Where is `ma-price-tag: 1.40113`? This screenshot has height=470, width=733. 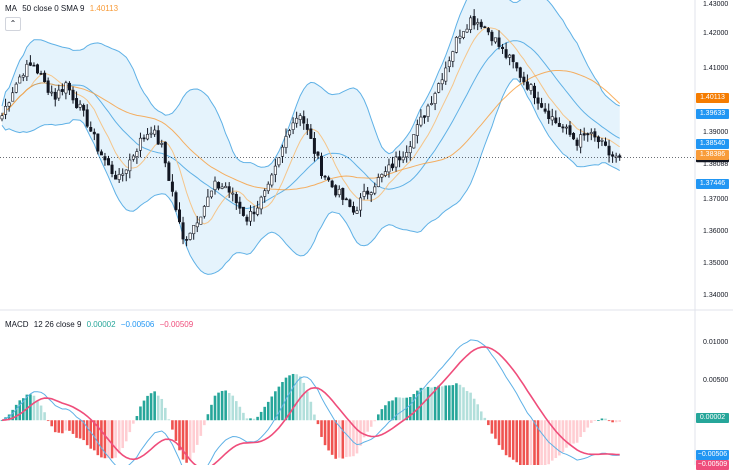
ma-price-tag: 1.40113 is located at coordinates (712, 98).